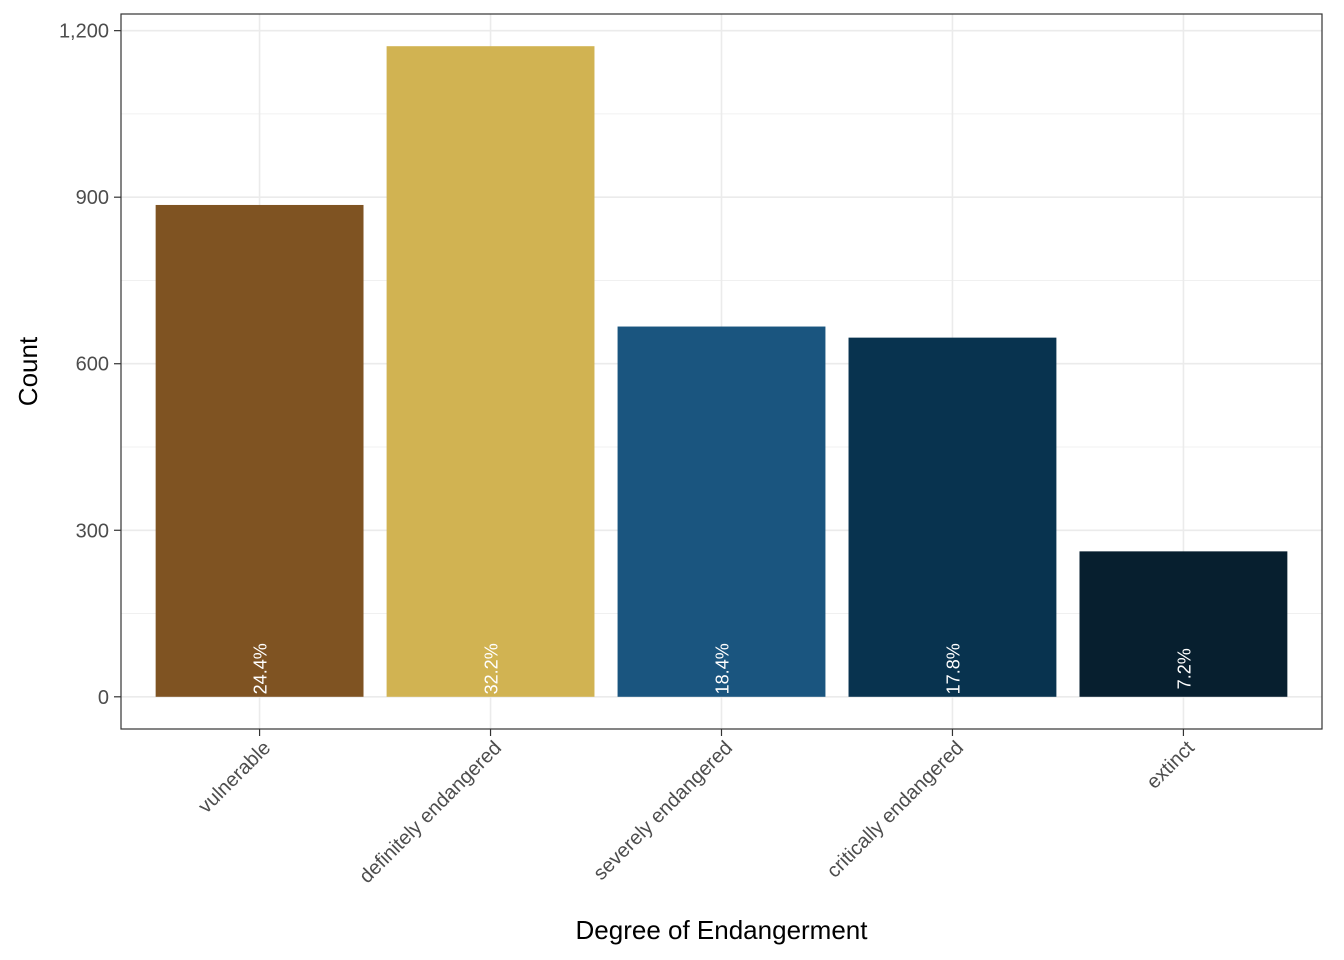 This screenshot has width=1344, height=960. Describe the element at coordinates (28, 371) in the screenshot. I see `y-axis-title: Count` at that location.